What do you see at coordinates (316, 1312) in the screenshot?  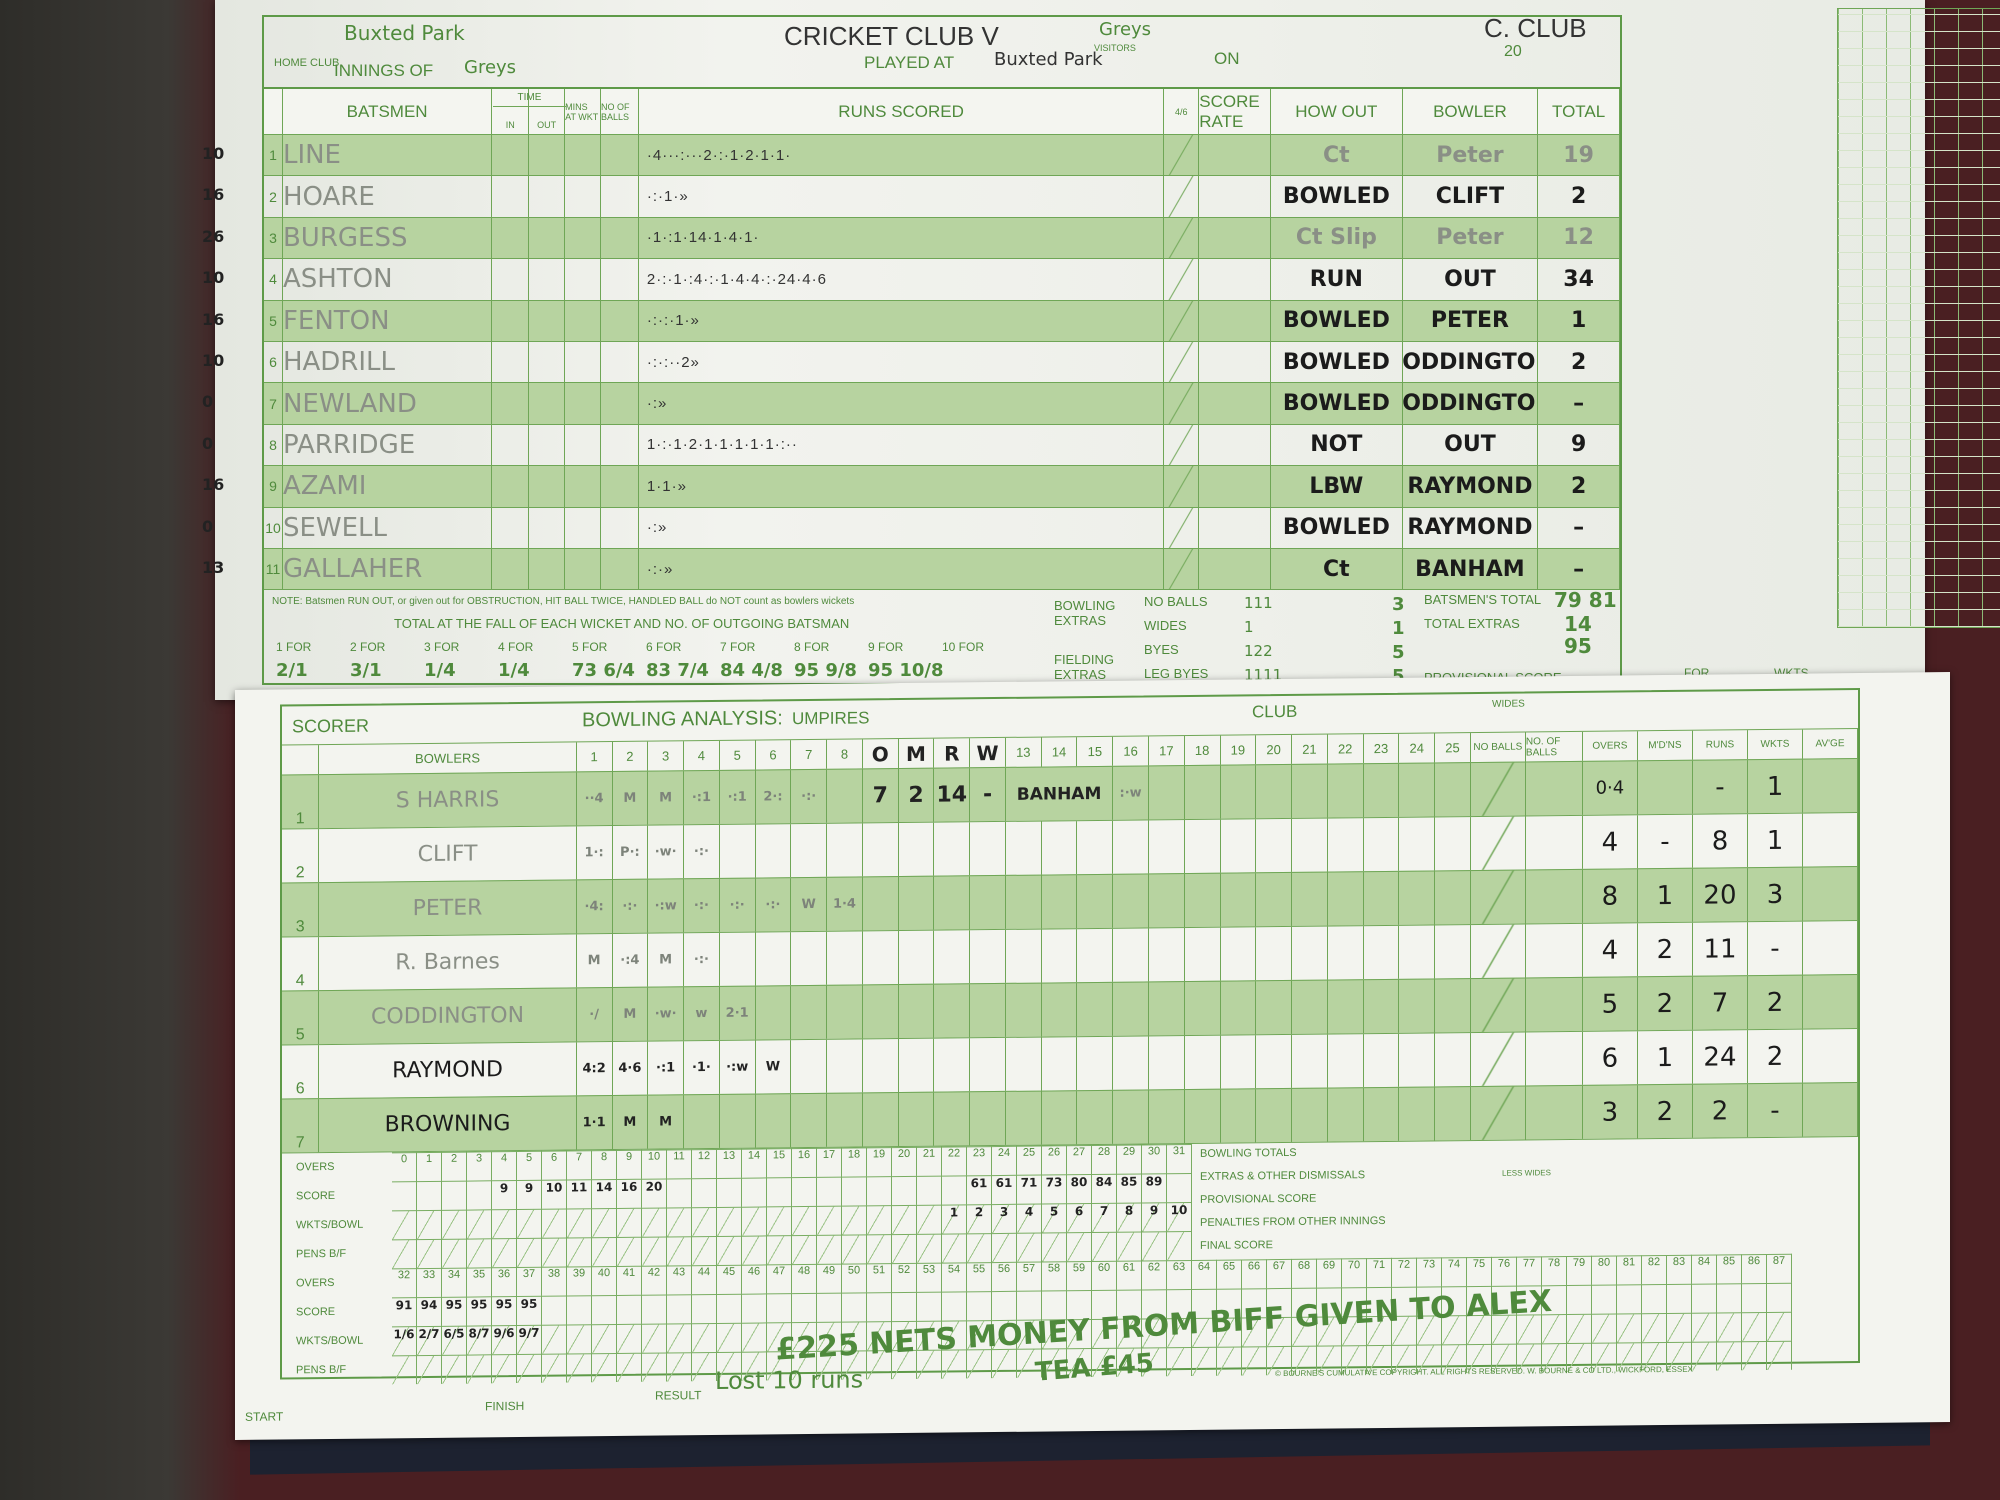 I see `progress-row-label: SCORE` at bounding box center [316, 1312].